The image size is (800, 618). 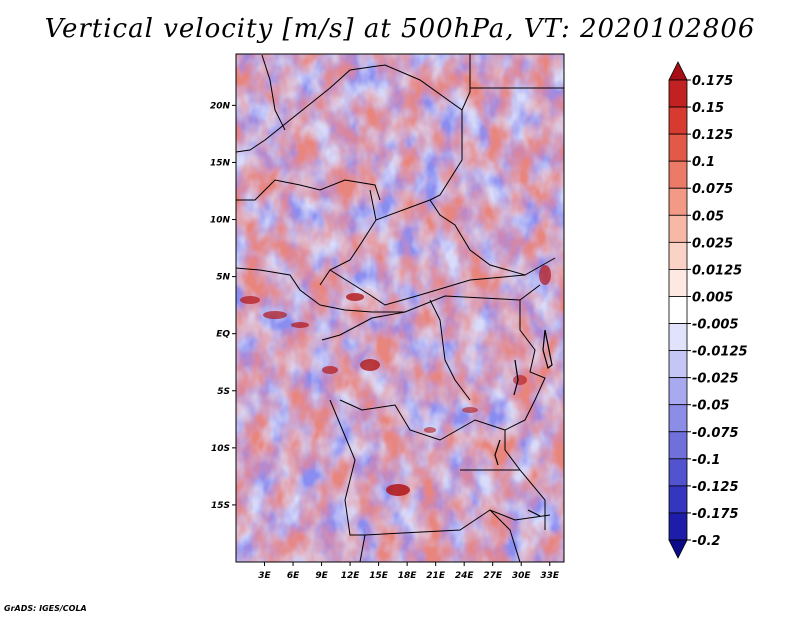 What do you see at coordinates (712, 297) in the screenshot?
I see `colorbar-label: 0.005` at bounding box center [712, 297].